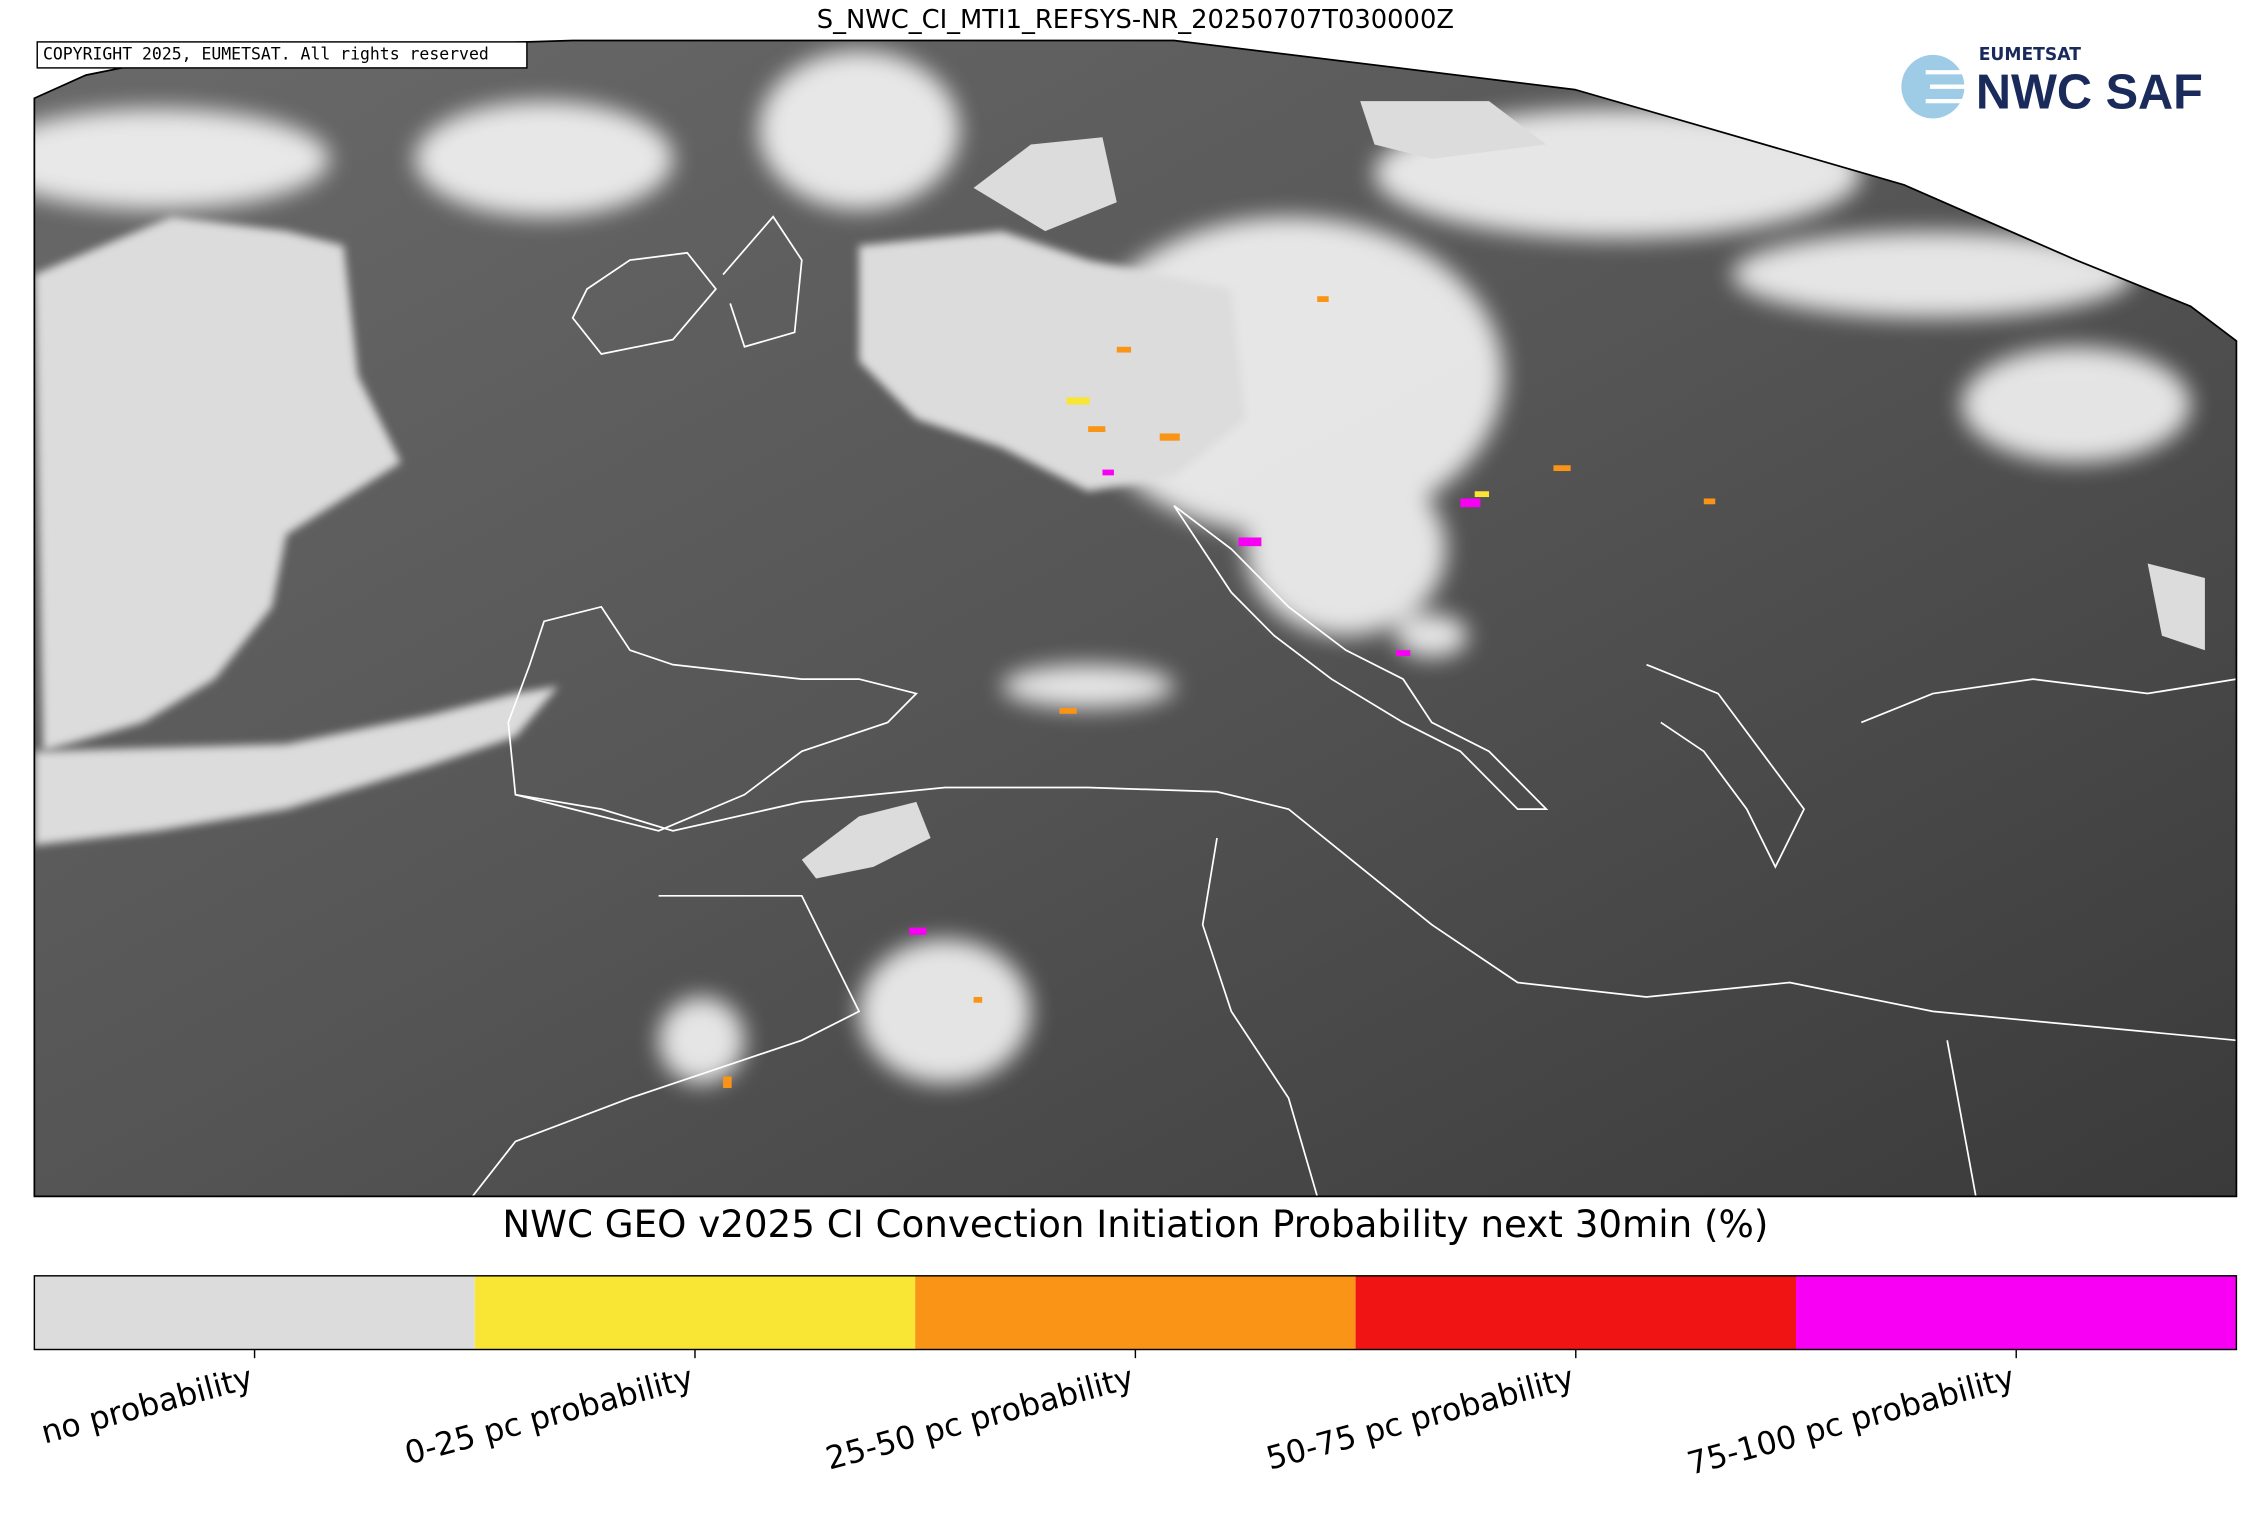 Image resolution: width=2245 pixels, height=1520 pixels. I want to click on colorbar-label: 0-25 pc probability, so click(549, 1416).